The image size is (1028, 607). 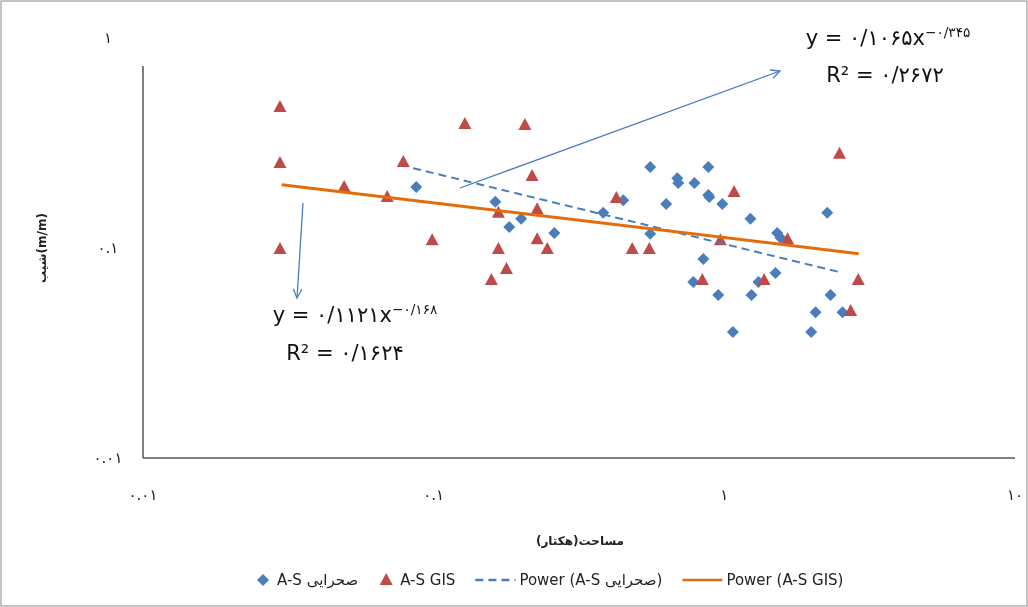 What do you see at coordinates (428, 580) in the screenshot?
I see `legend-label: A-S GIS` at bounding box center [428, 580].